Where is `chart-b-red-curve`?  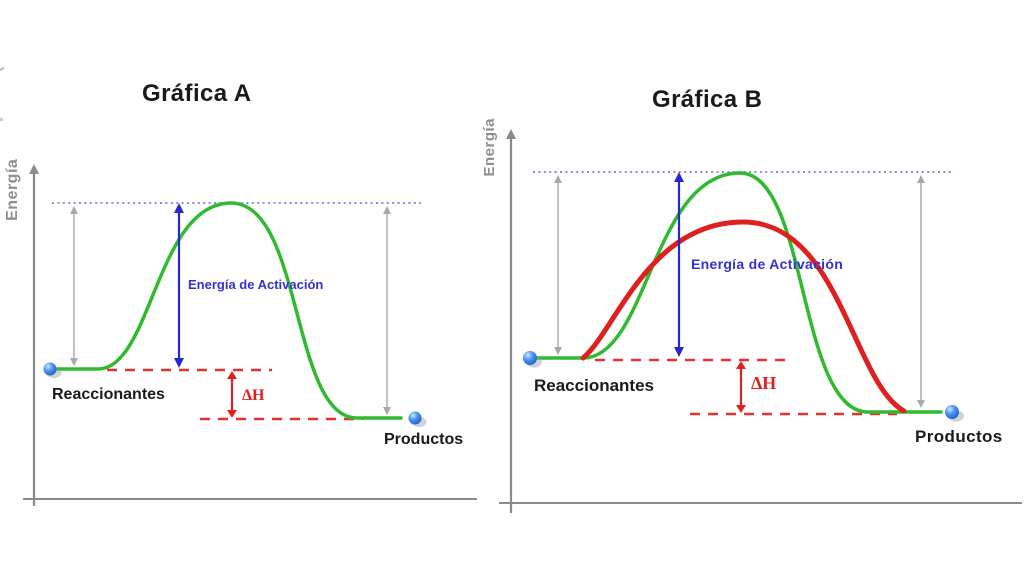 chart-b-red-curve is located at coordinates (743, 316).